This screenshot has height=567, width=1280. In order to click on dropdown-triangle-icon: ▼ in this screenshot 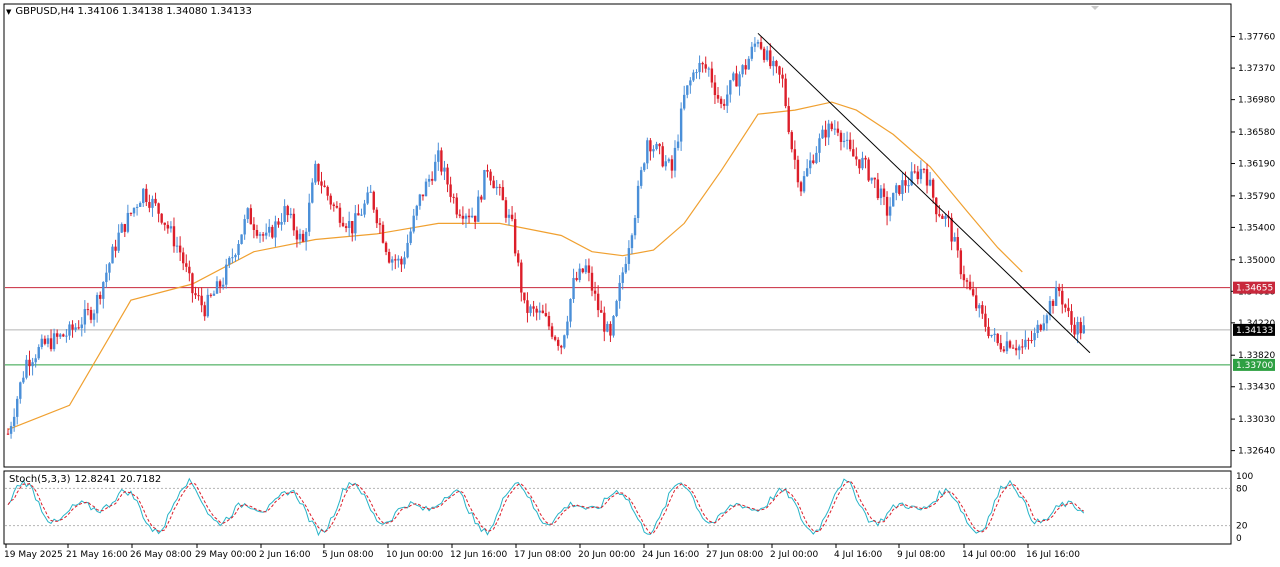, I will do `click(9, 12)`.